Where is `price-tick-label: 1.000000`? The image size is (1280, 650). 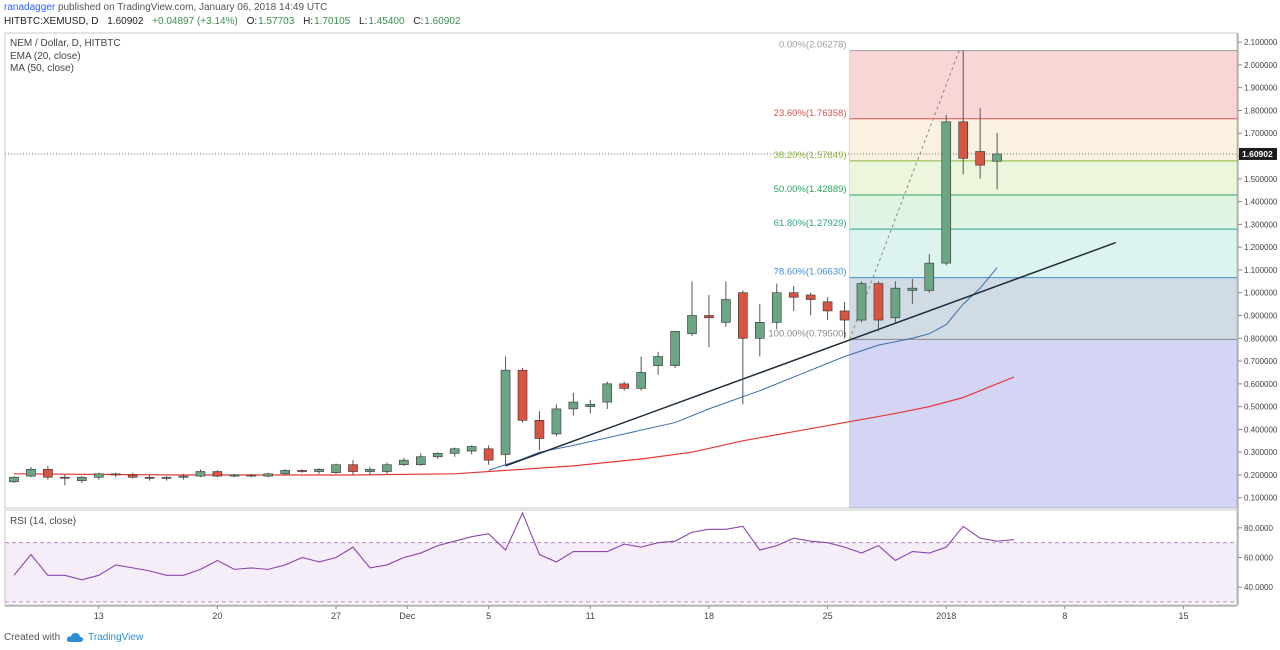 price-tick-label: 1.000000 is located at coordinates (1261, 293).